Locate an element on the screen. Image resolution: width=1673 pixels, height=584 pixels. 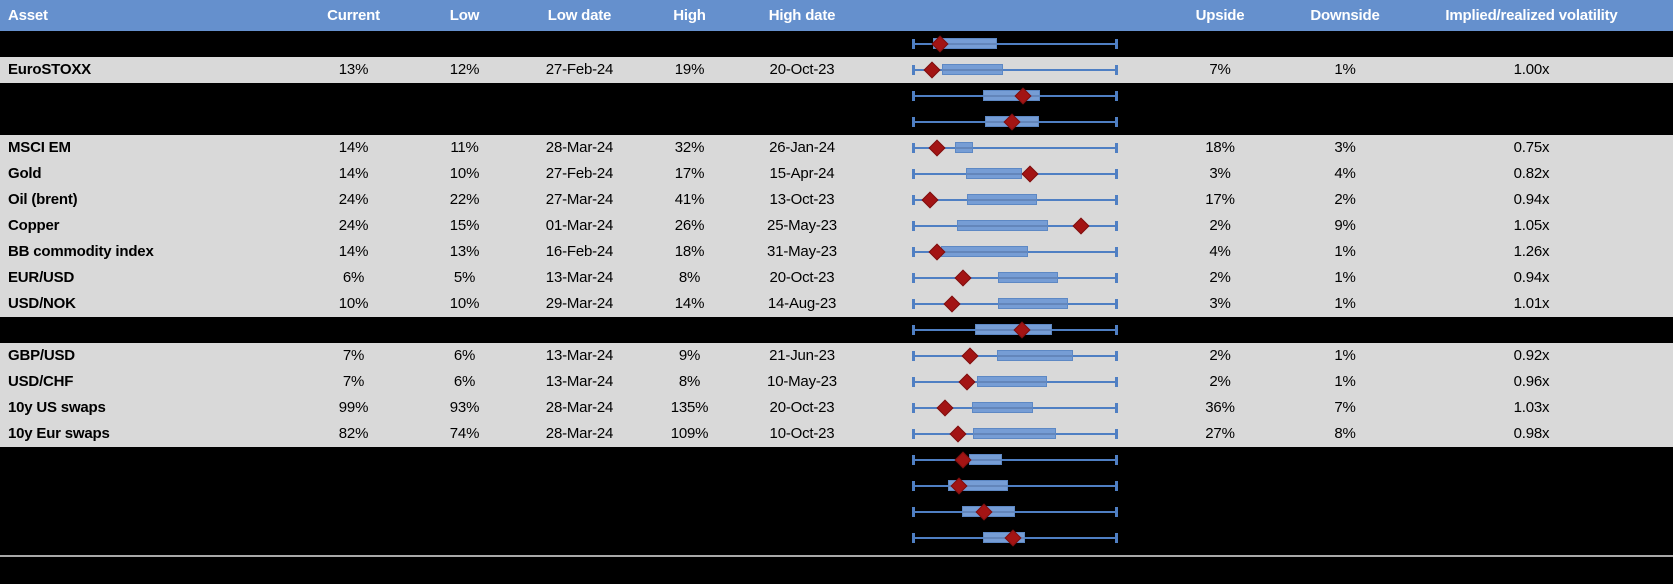
divider-line is located at coordinates (836, 556).